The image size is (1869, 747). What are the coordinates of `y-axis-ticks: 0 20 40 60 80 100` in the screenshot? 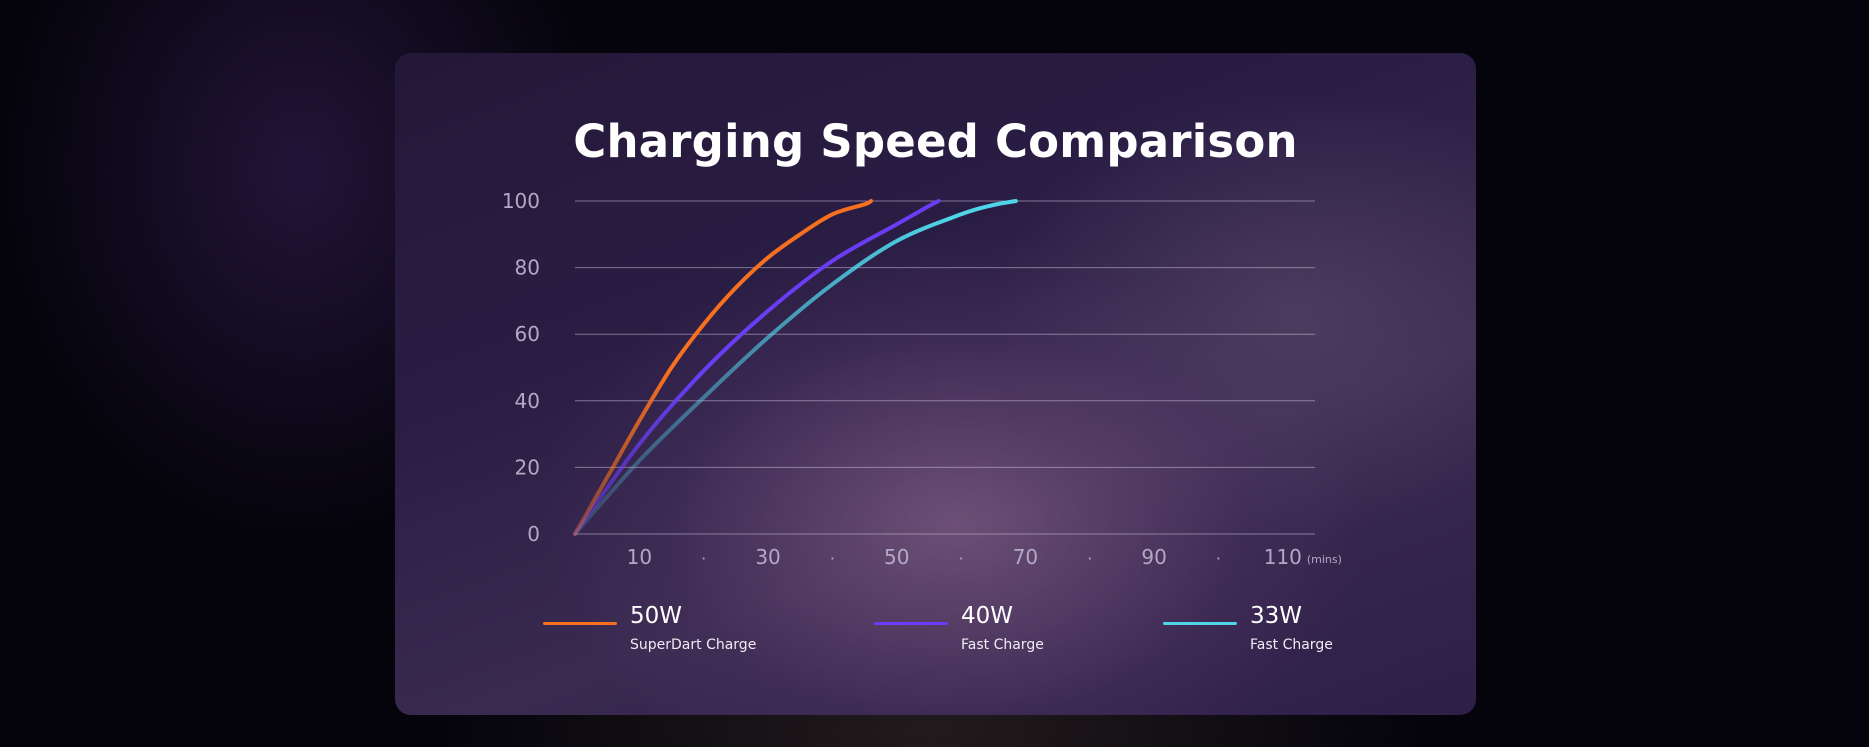 It's located at (521, 367).